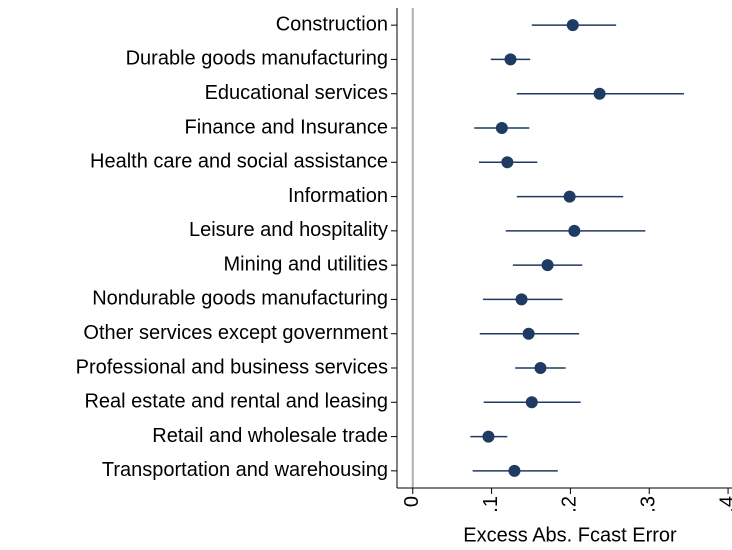  What do you see at coordinates (288, 230) in the screenshot?
I see `y-tick-label: Leisure and hospitality` at bounding box center [288, 230].